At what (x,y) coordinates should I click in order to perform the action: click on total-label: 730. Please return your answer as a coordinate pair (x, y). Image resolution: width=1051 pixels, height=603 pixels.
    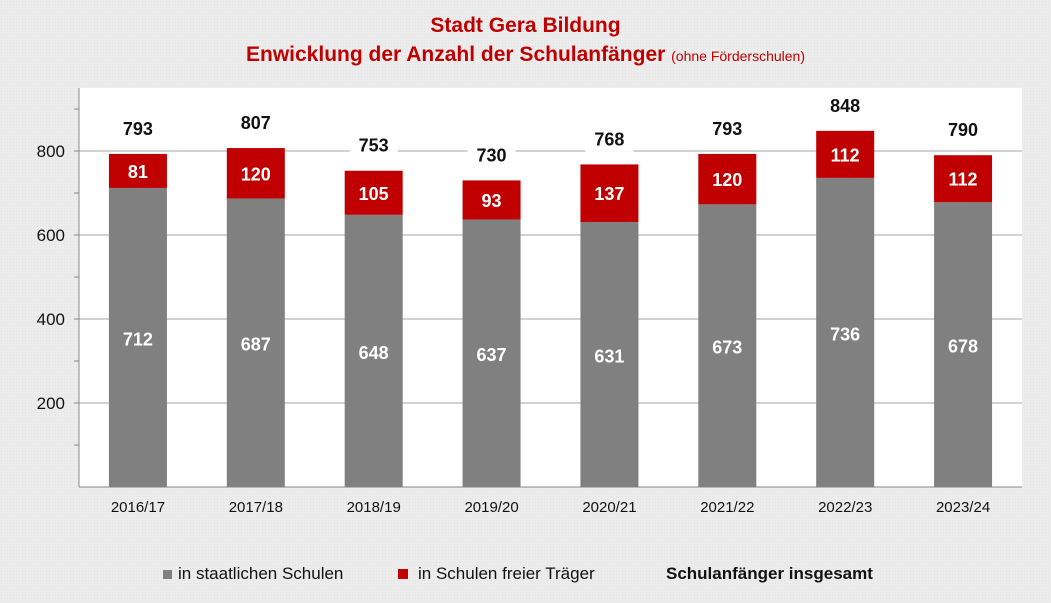
    Looking at the image, I should click on (492, 155).